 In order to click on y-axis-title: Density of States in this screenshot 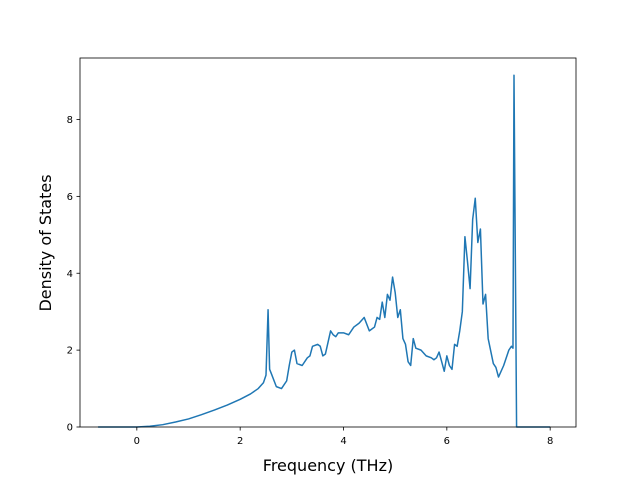, I will do `click(45, 242)`.